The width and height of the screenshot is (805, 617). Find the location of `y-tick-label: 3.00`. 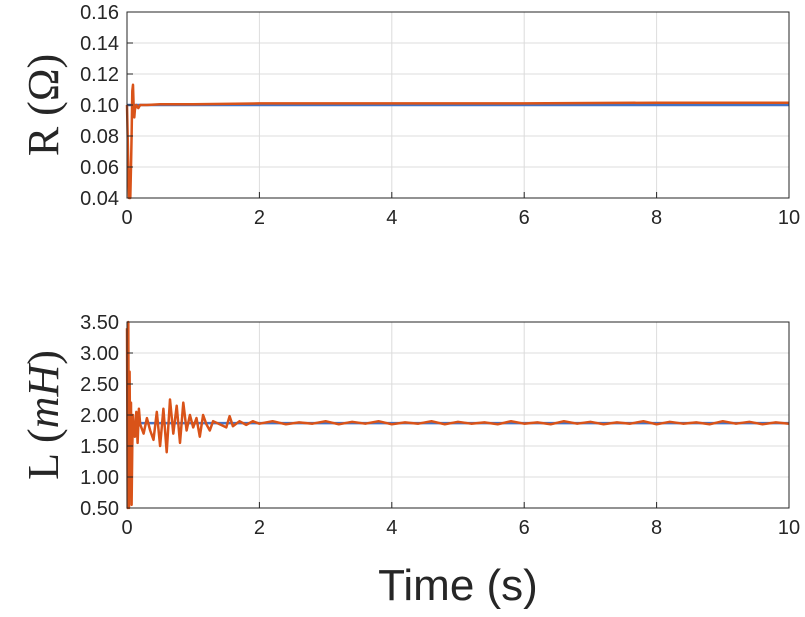

y-tick-label: 3.00 is located at coordinates (99, 354).